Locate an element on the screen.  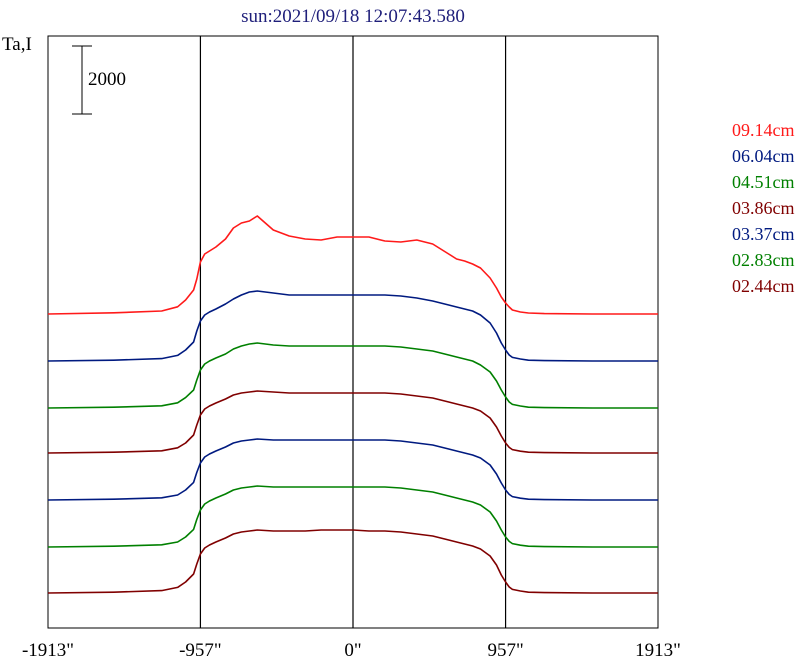
chart-title: sun:2021/09/18 12:07:43.580 is located at coordinates (353, 16).